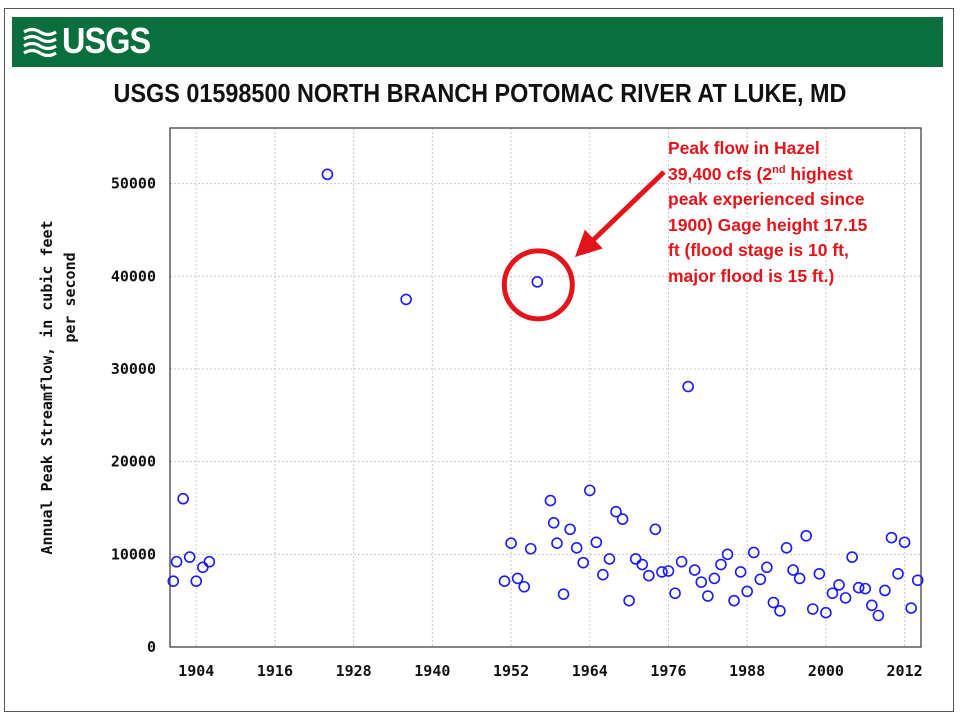 This screenshot has height=720, width=960. What do you see at coordinates (766, 199) in the screenshot?
I see `annotation-line: peak experienced since` at bounding box center [766, 199].